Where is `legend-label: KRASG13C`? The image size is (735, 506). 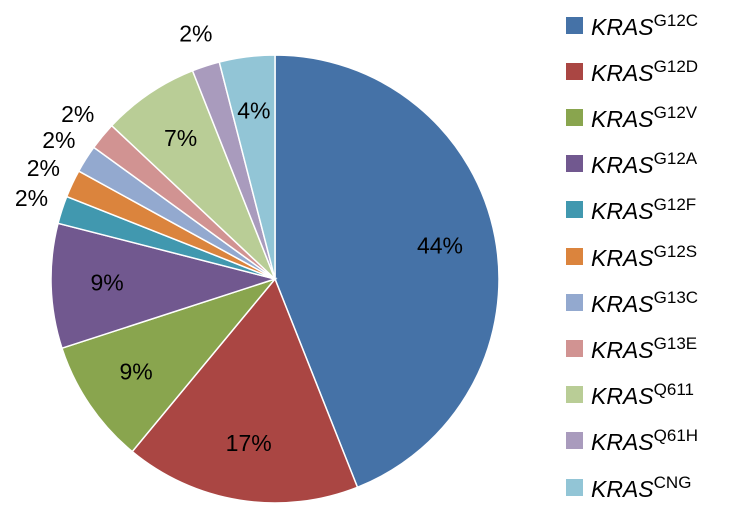
legend-label: KRASG13C is located at coordinates (644, 302).